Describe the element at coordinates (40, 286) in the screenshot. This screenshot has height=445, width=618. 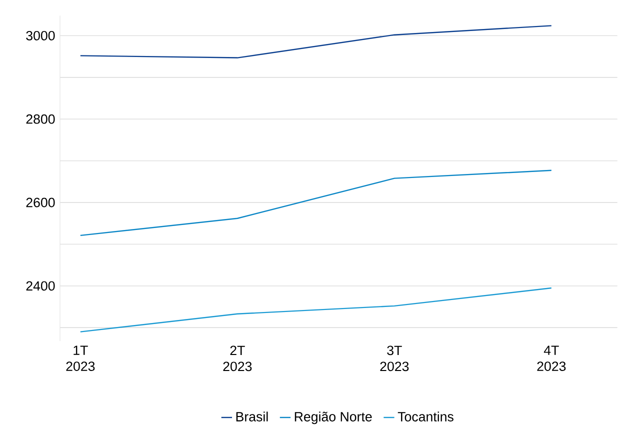
I see `y-tick-label: 2400` at that location.